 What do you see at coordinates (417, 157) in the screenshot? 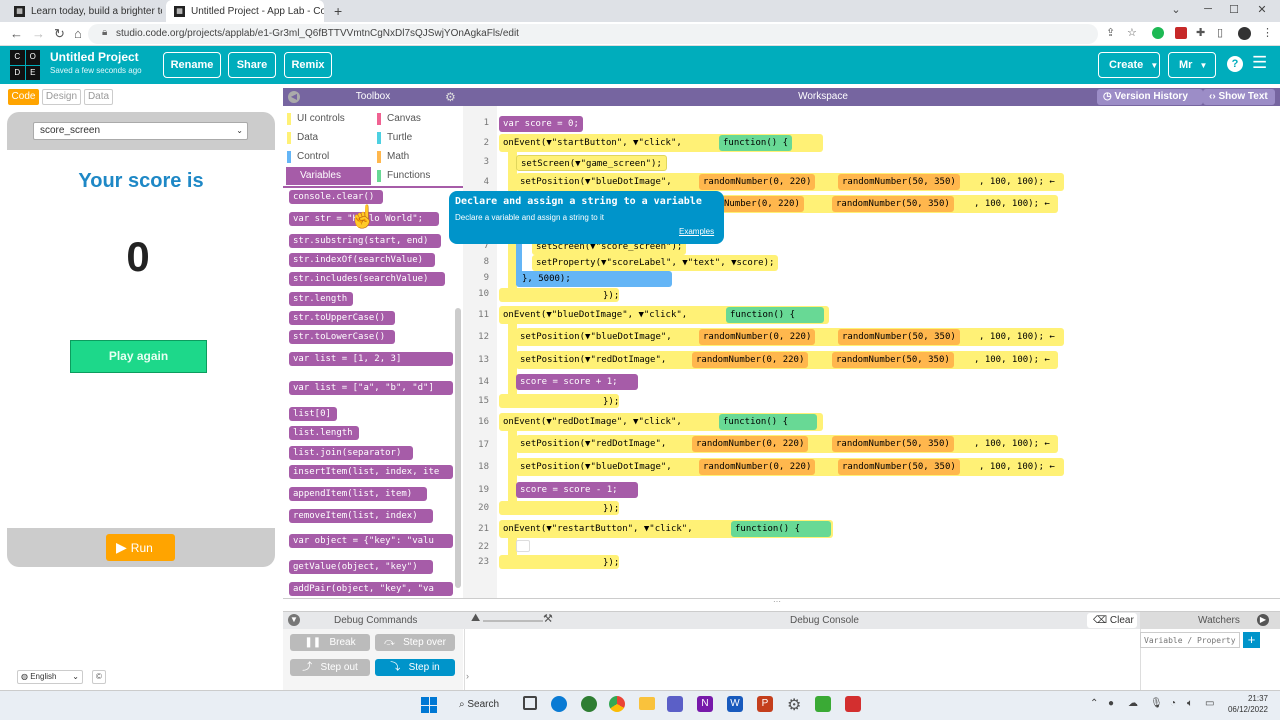
I see `category-math: Math` at bounding box center [417, 157].